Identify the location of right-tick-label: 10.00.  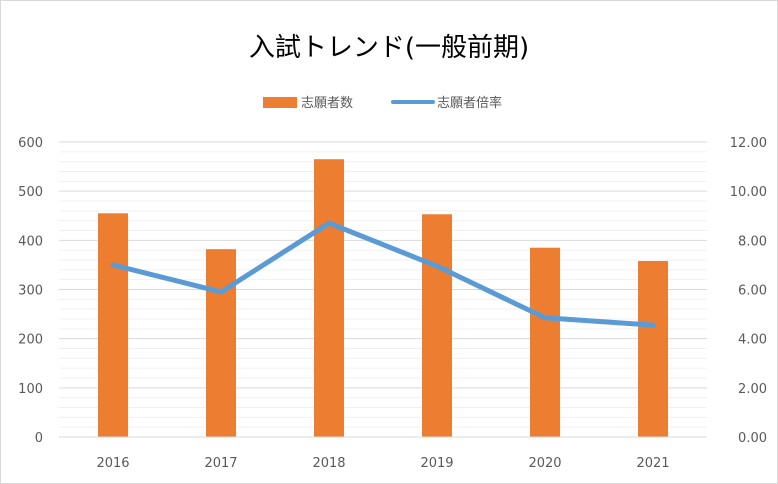
(748, 192).